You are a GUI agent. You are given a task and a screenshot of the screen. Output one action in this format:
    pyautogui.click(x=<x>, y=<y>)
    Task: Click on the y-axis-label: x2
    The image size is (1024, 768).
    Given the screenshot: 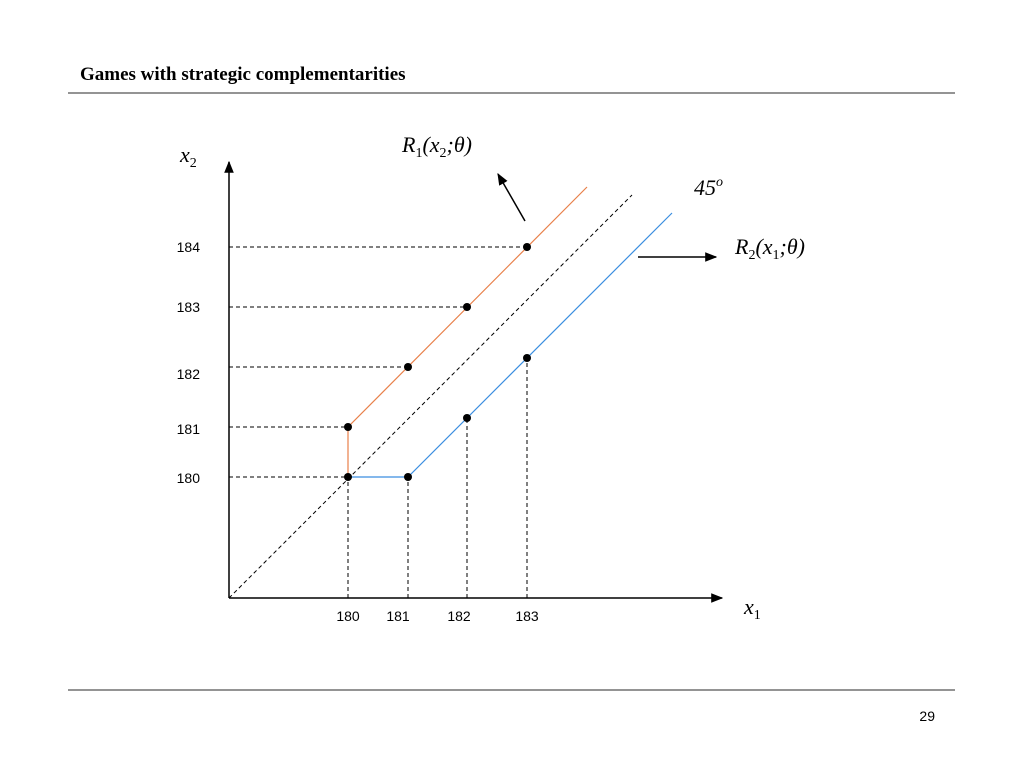 What is the action you would take?
    pyautogui.click(x=188, y=156)
    